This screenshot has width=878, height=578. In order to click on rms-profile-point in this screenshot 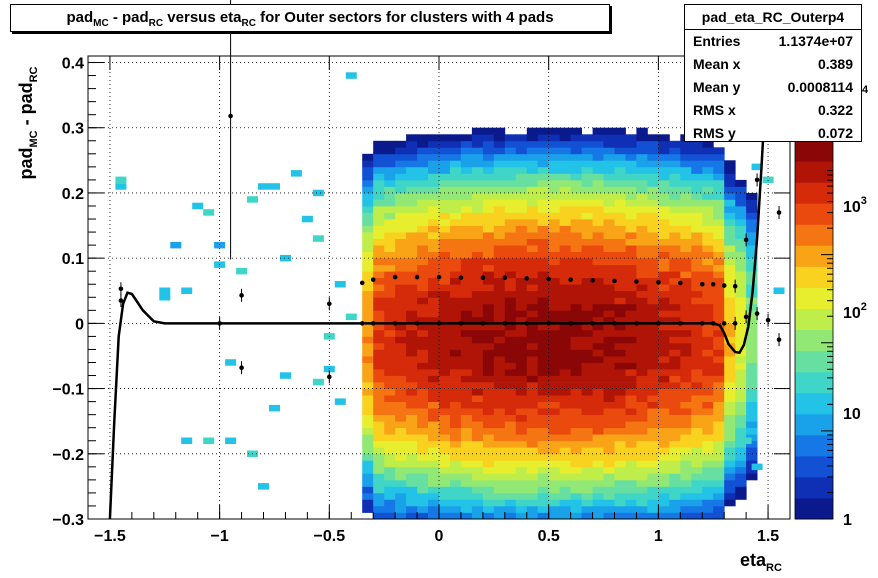, I will do `click(592, 280)`.